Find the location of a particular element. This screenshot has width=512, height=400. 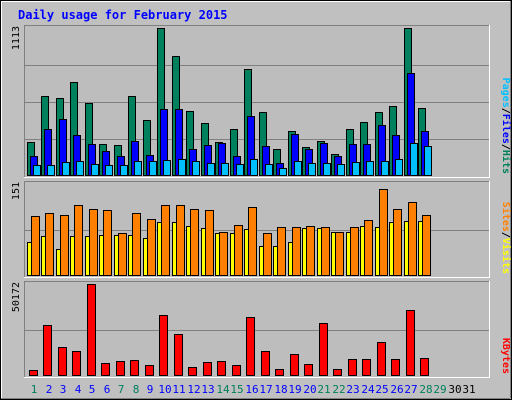

day-label-29: 29 is located at coordinates (439, 389).